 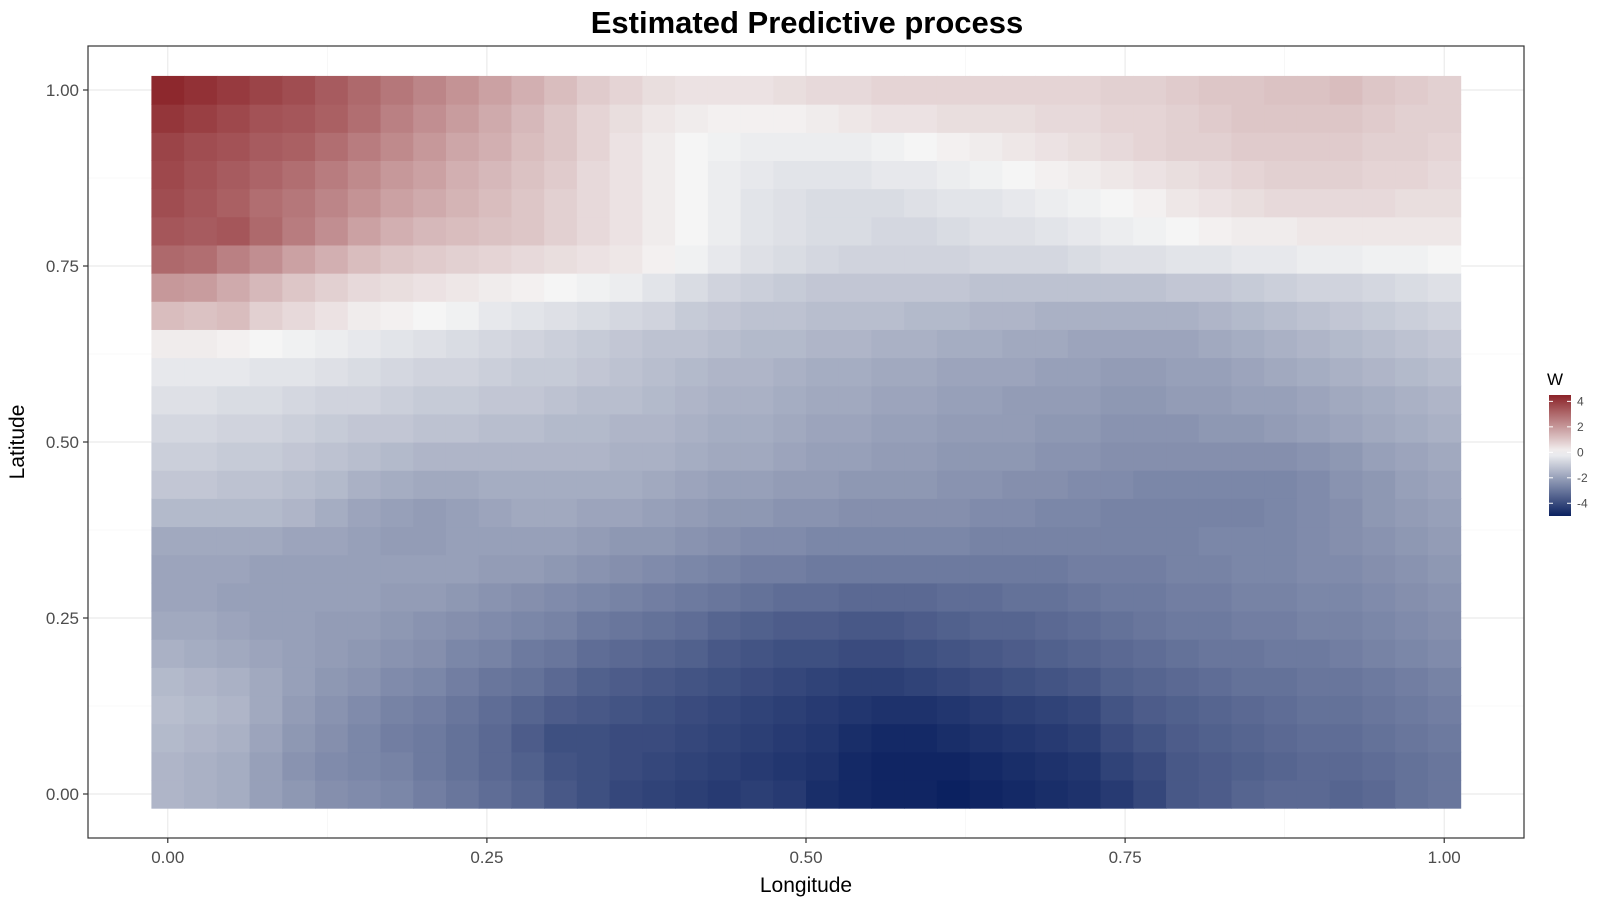 I want to click on x-tick-label: 0.75, so click(x=1125, y=857).